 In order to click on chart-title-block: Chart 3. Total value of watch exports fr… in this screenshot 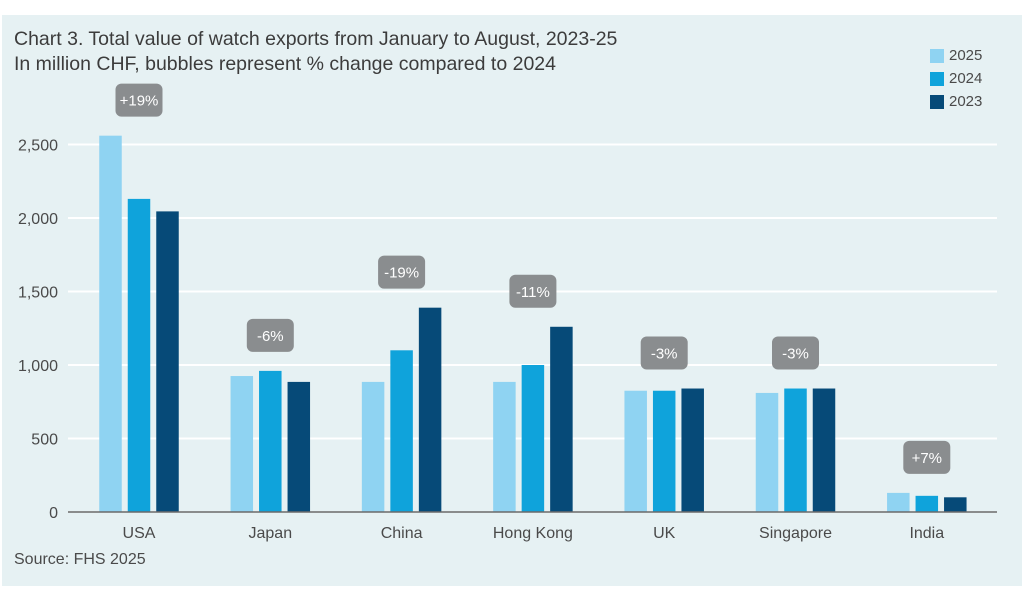, I will do `click(315, 52)`.